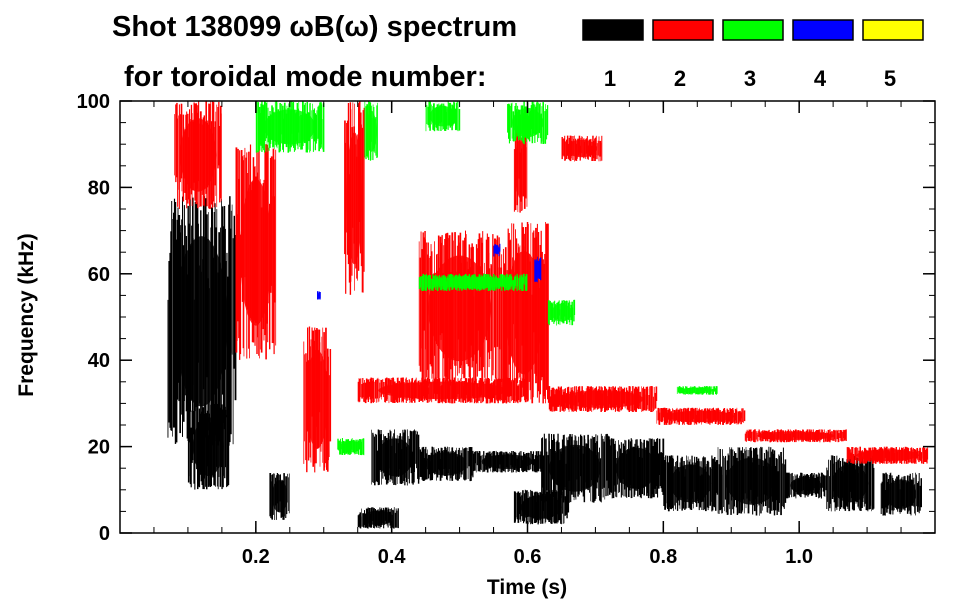 The width and height of the screenshot is (963, 615). What do you see at coordinates (500, 247) in the screenshot?
I see `series-4-streak` at bounding box center [500, 247].